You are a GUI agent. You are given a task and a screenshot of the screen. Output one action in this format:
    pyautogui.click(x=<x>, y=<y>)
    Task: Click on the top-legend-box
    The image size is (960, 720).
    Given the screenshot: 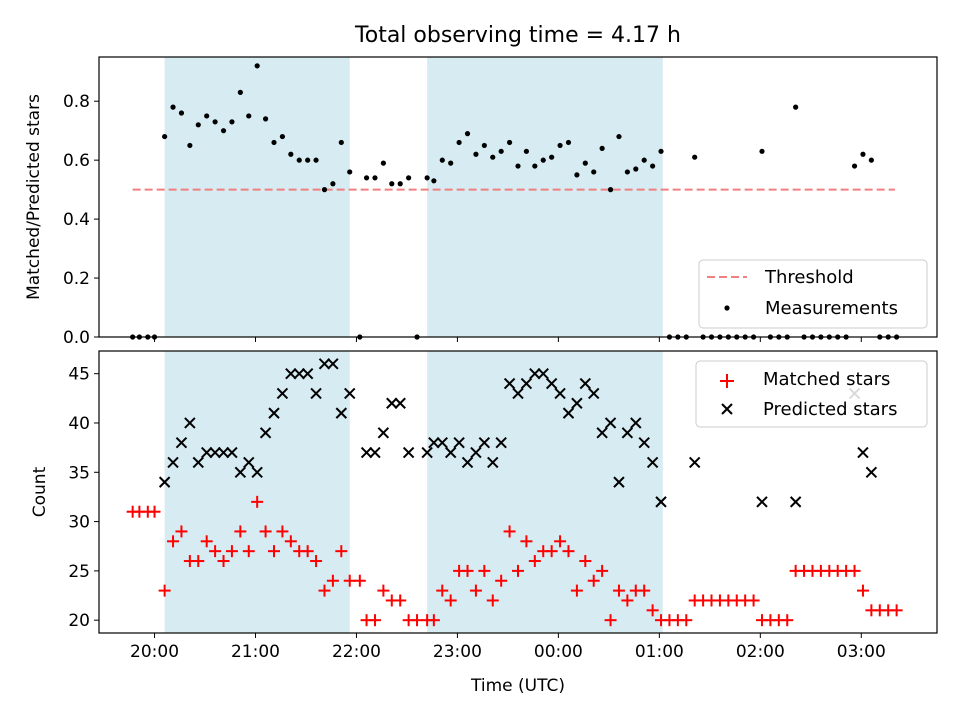 What is the action you would take?
    pyautogui.click(x=813, y=294)
    